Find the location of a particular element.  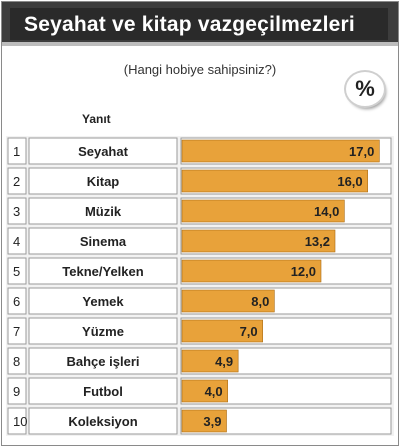

value-label: 12,0 is located at coordinates (303, 271).